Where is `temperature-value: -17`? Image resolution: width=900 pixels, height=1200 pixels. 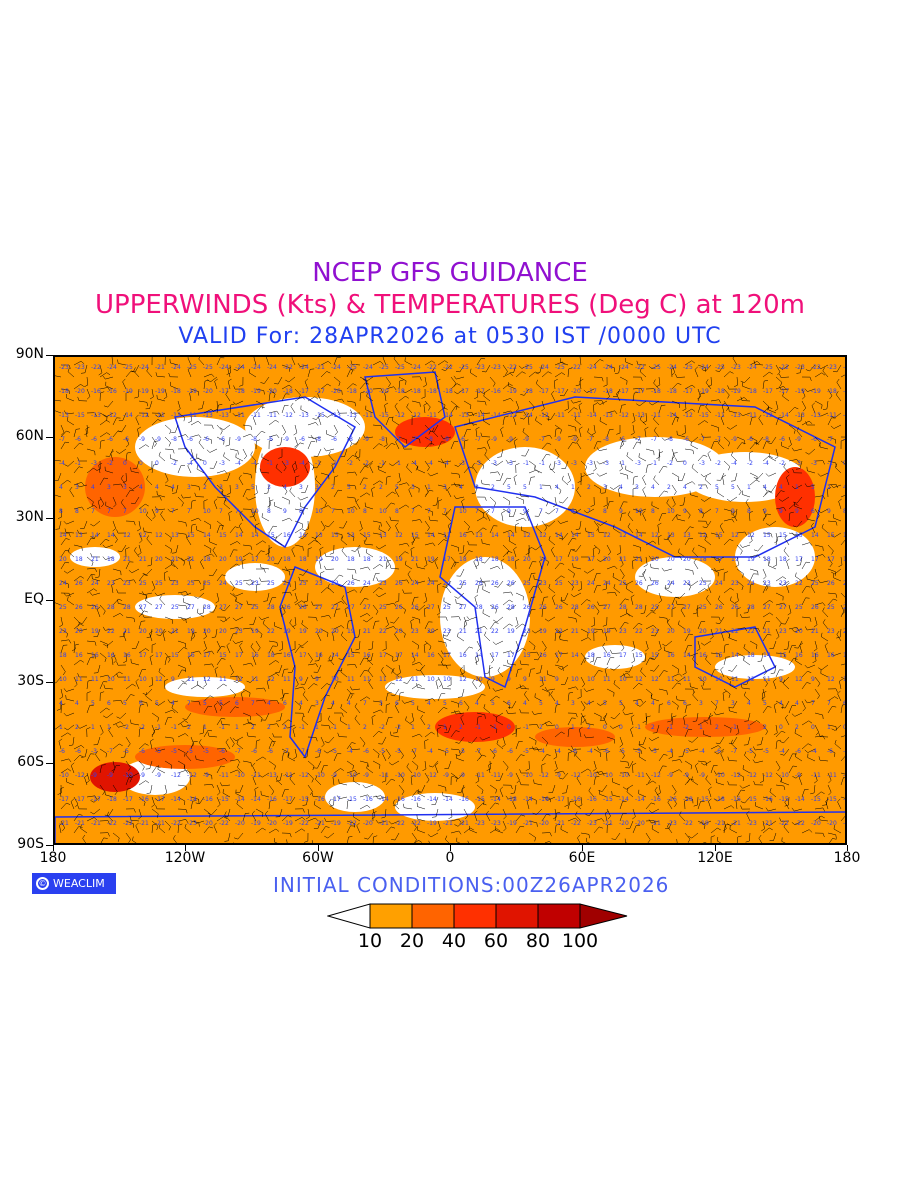 temperature-value: -17 is located at coordinates (624, 391).